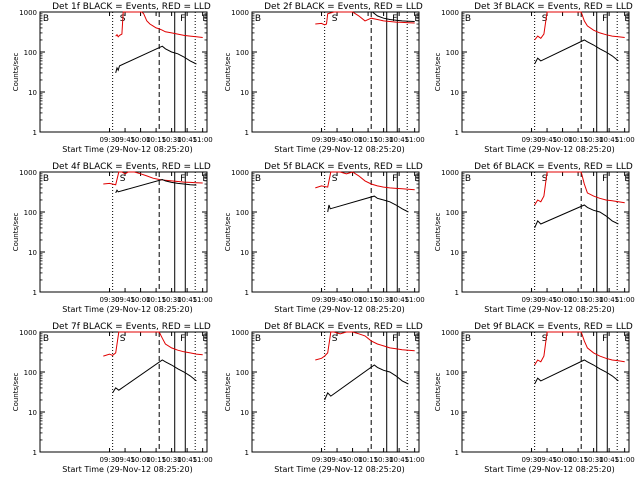 The image size is (640, 480). I want to click on chart-title: Det 5f BLACK = Events, RED = LLD, so click(343, 167).